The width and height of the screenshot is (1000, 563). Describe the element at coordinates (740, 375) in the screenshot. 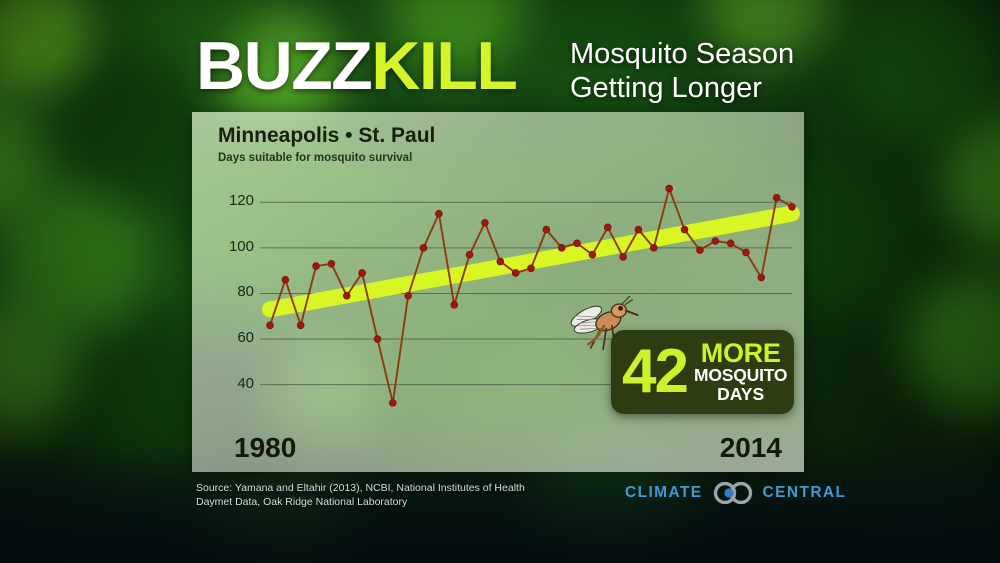

I see `stat-mosquito-label: MOSQUITO` at that location.